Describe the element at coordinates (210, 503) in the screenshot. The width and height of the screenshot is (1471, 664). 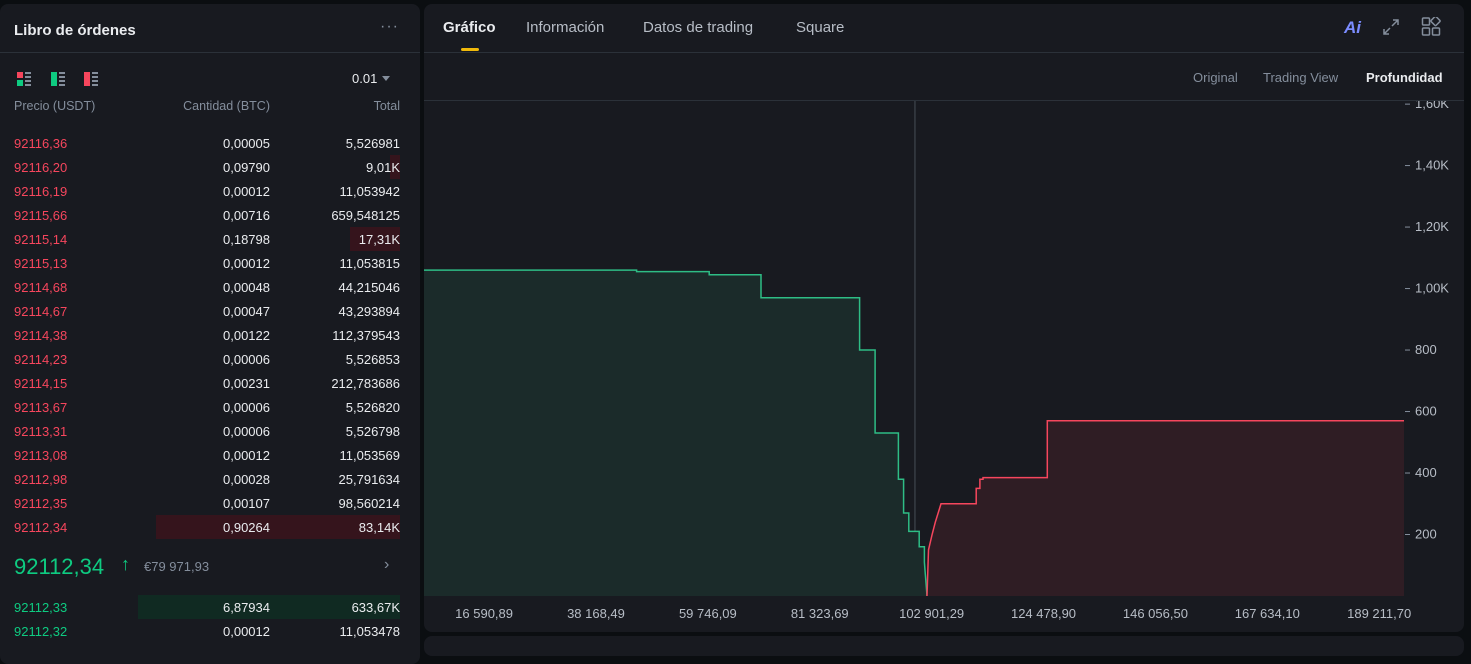
I see `ask-row: 92112,35 0,00107 98,560214` at that location.